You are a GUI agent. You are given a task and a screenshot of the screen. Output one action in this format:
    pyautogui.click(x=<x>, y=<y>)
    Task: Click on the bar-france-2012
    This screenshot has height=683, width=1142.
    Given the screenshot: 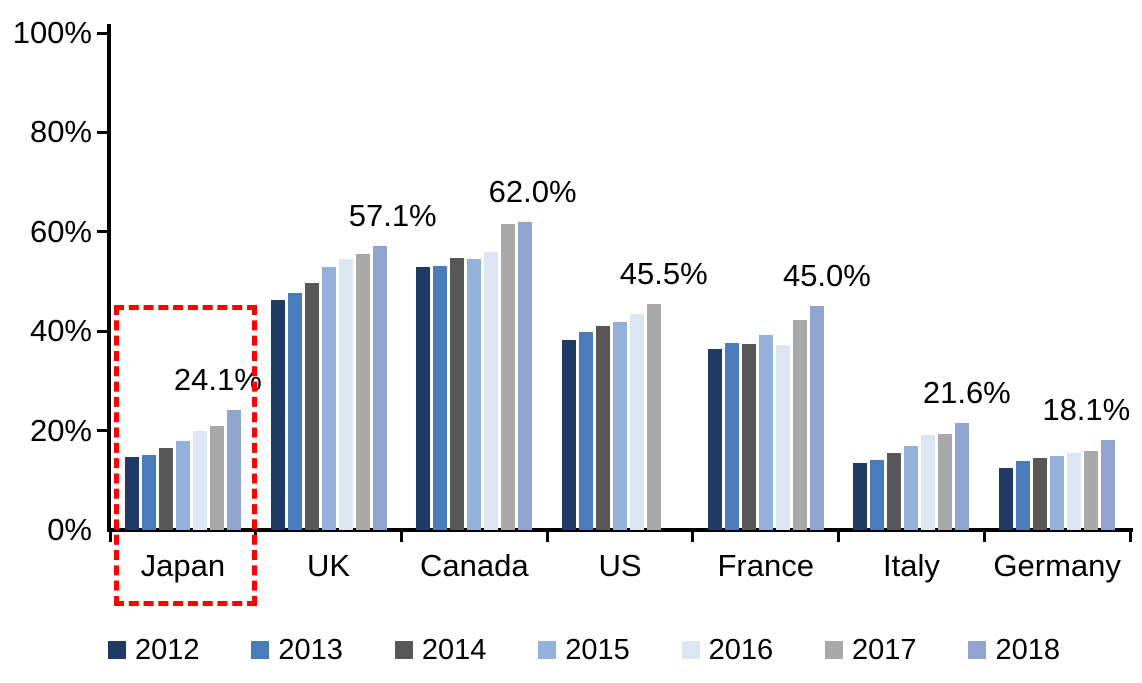 What is the action you would take?
    pyautogui.click(x=714, y=439)
    